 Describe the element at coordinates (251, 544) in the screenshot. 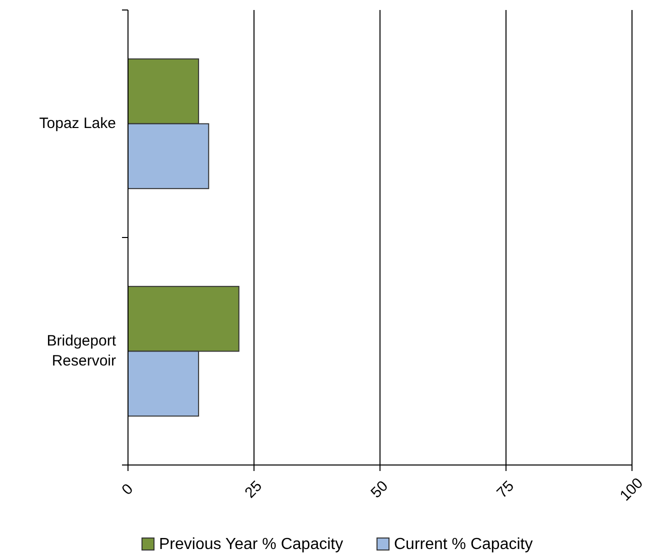

I see `legend-label: Previous Year % Capacity` at that location.